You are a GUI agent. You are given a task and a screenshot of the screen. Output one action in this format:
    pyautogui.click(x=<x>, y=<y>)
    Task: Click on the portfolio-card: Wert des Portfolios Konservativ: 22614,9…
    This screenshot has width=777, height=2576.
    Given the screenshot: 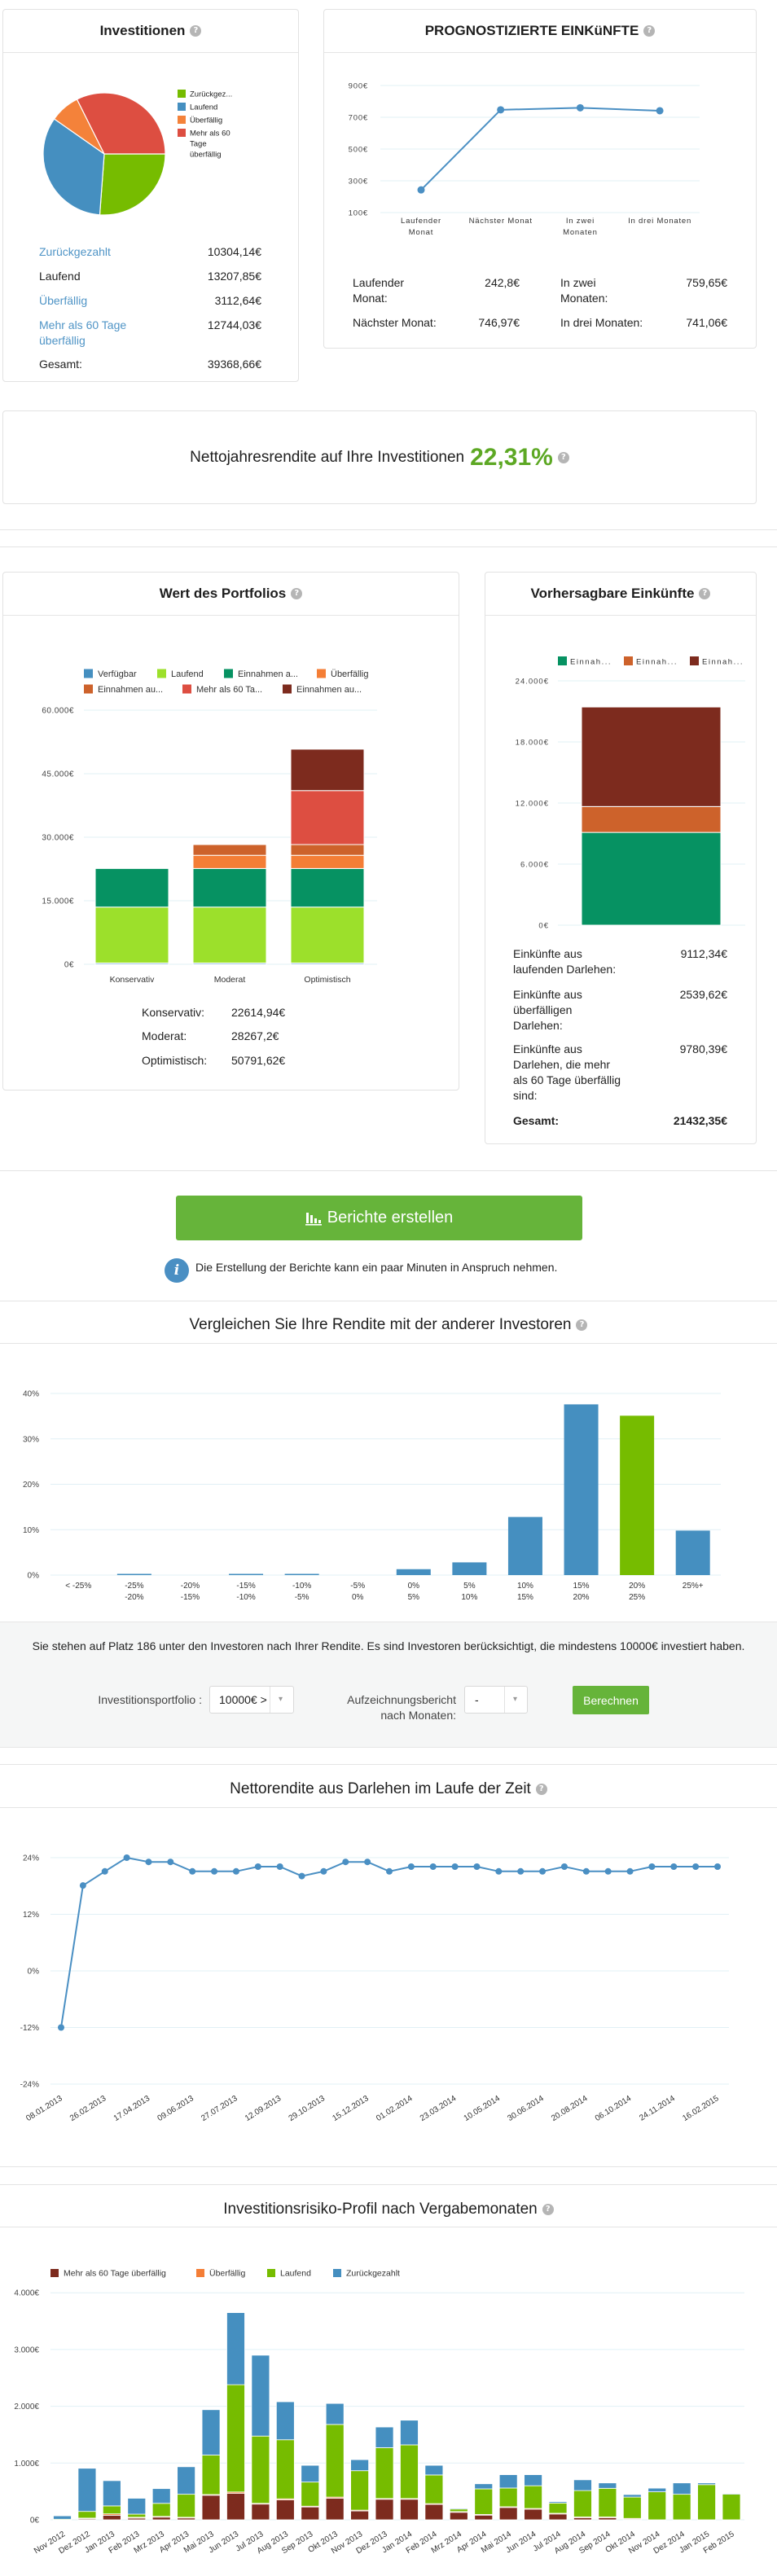 What is the action you would take?
    pyautogui.click(x=230, y=831)
    